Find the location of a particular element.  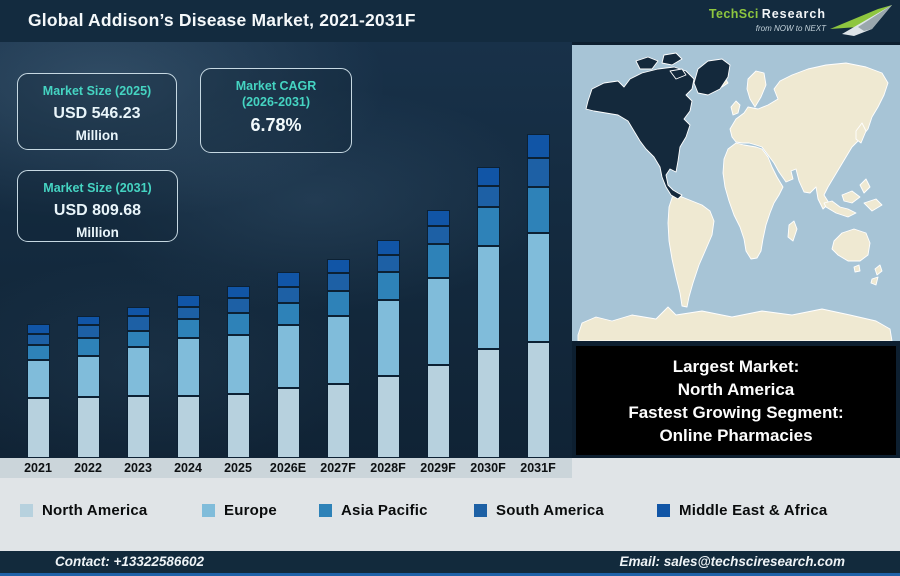

legend-swatch-asia-pacific is located at coordinates (325, 510).